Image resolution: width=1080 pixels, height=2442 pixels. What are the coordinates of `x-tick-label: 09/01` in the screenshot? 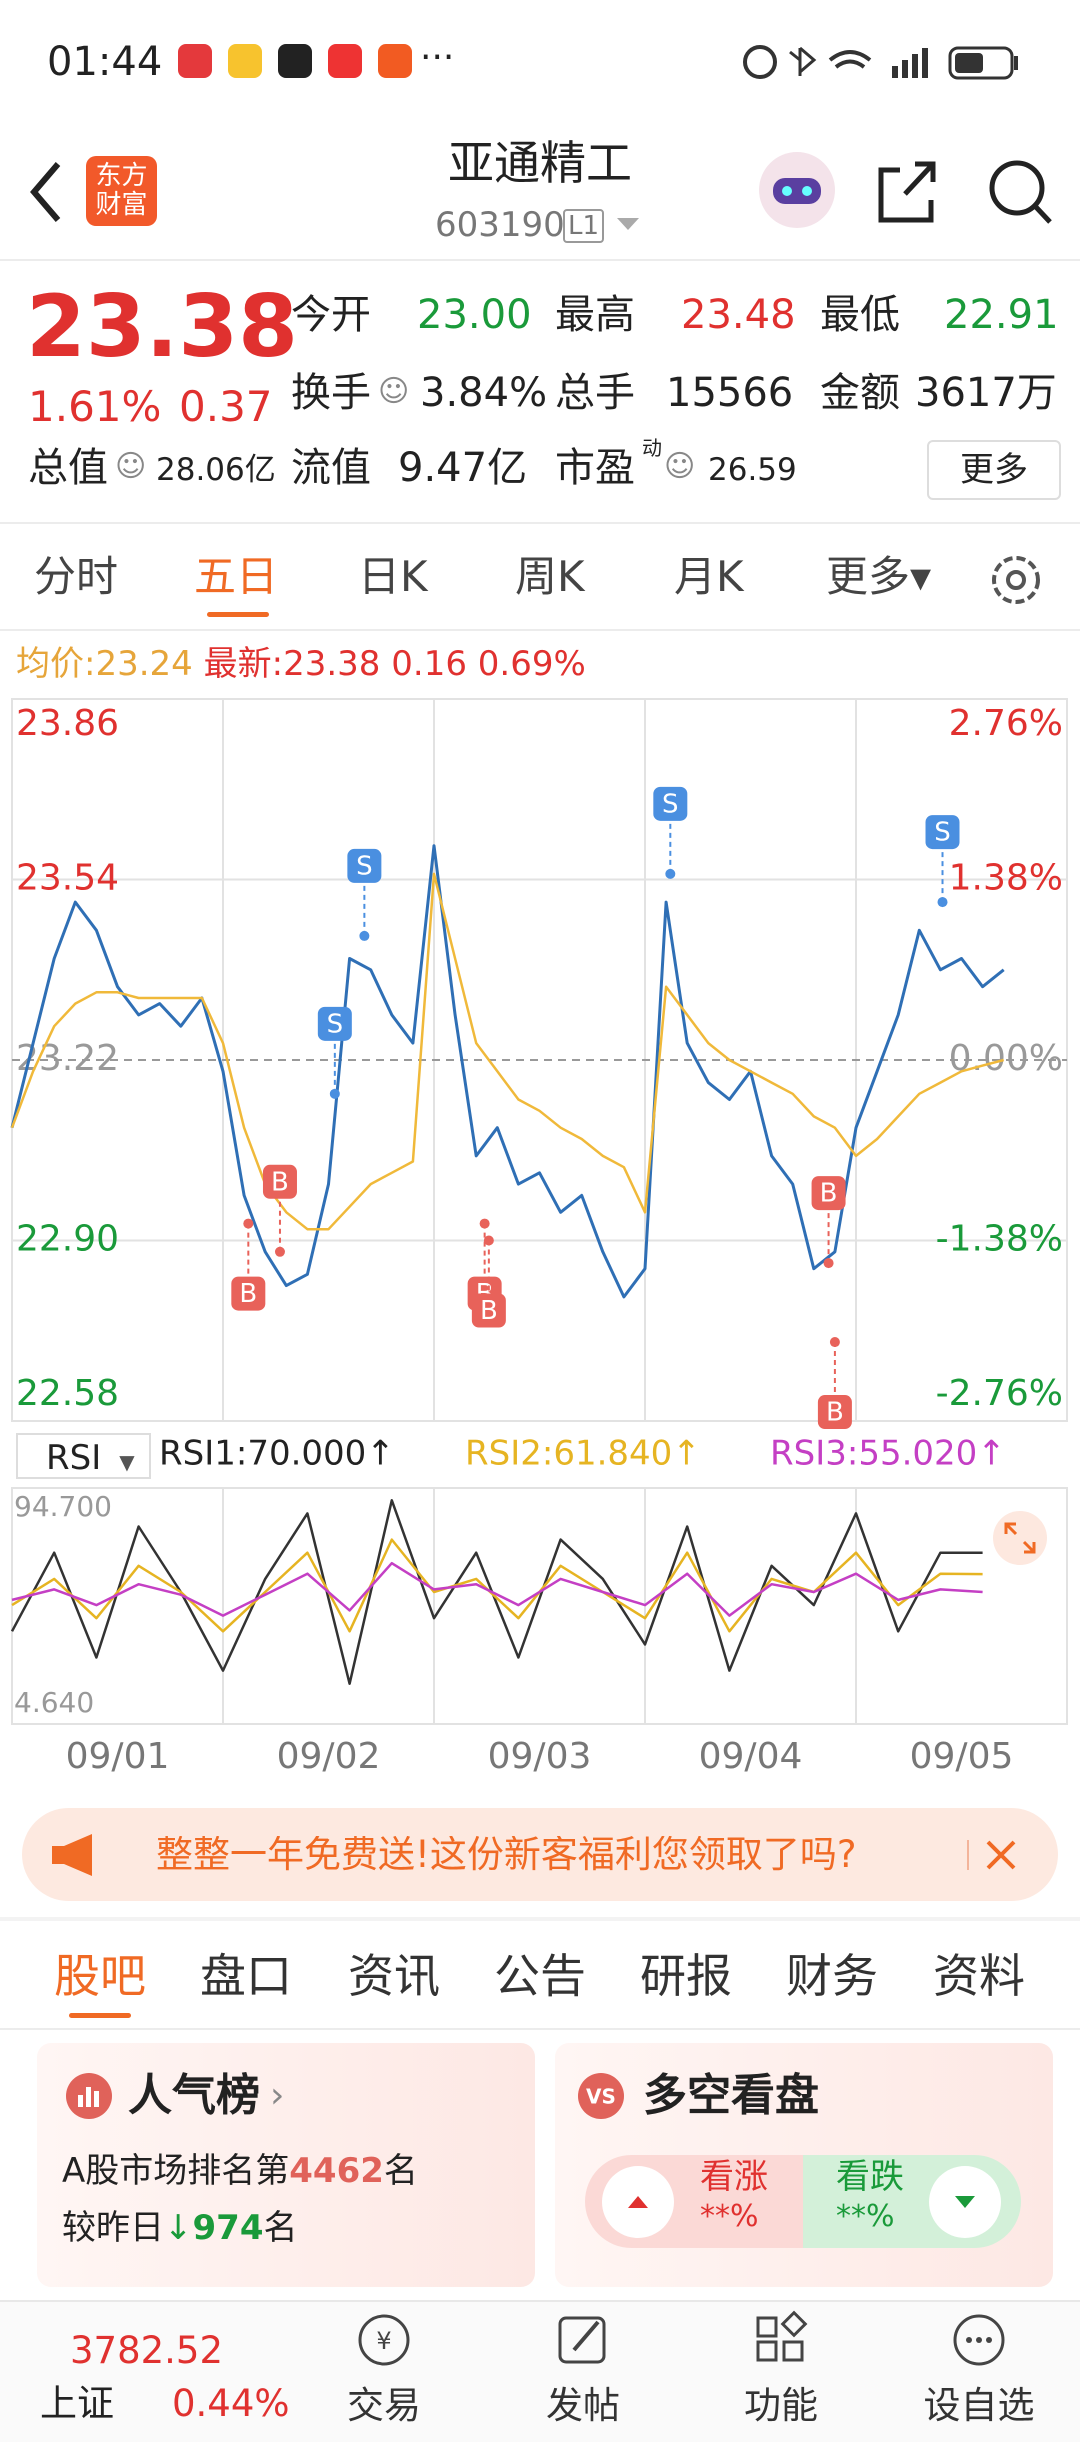 It's located at (118, 1756).